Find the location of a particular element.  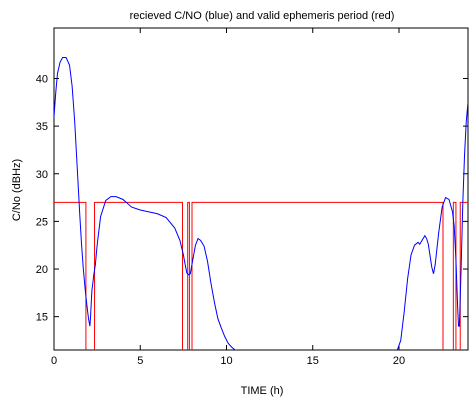

x-tick-label: 5 is located at coordinates (140, 361).